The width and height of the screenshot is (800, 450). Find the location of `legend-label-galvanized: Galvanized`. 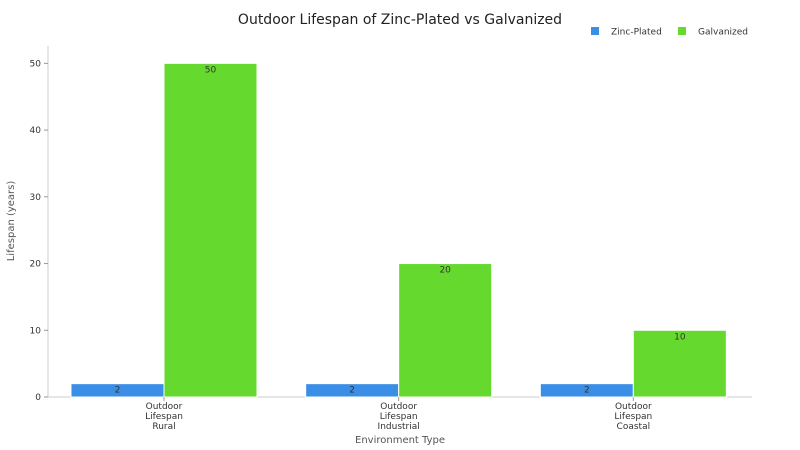

legend-label-galvanized: Galvanized is located at coordinates (723, 33).